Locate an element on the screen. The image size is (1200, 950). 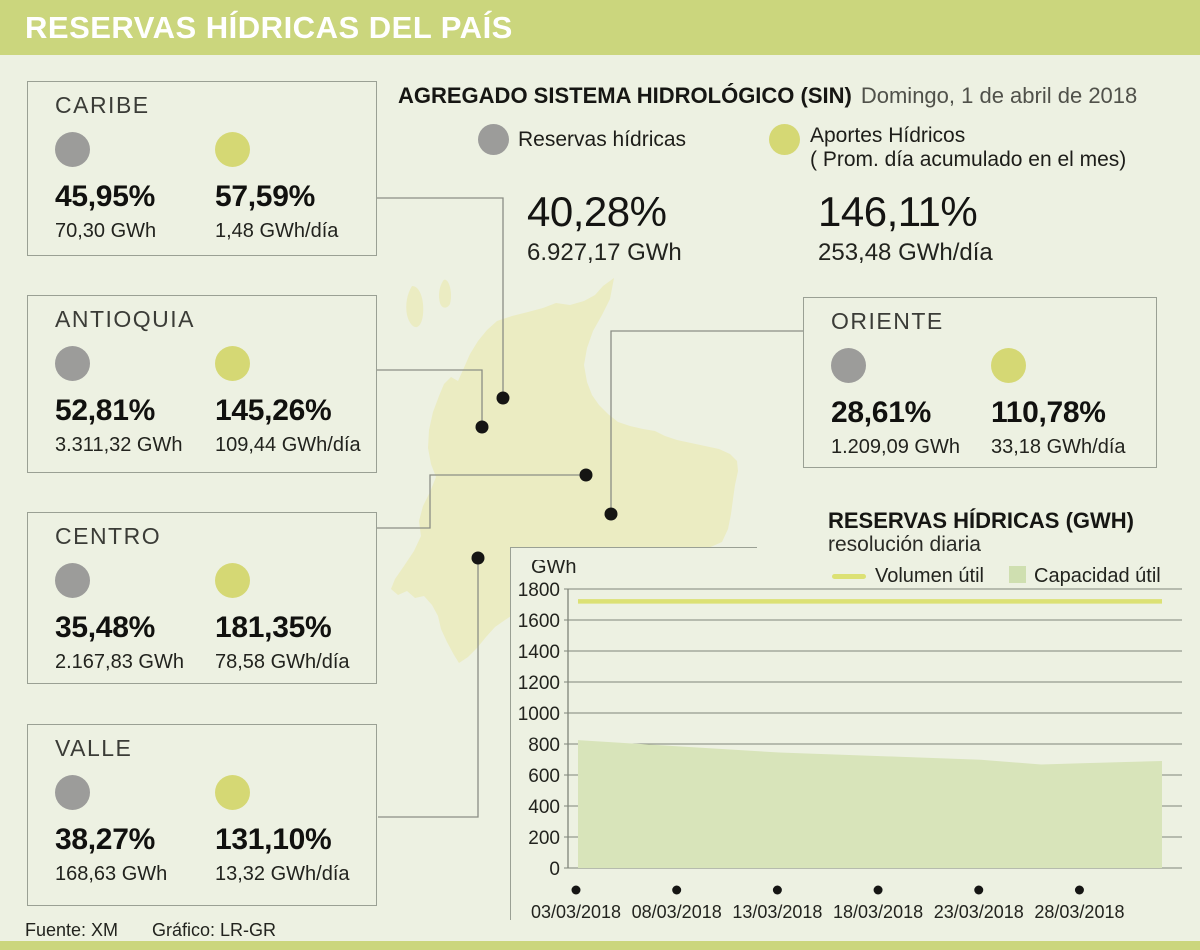
reserves-value: 70,30 GWh is located at coordinates (106, 231).